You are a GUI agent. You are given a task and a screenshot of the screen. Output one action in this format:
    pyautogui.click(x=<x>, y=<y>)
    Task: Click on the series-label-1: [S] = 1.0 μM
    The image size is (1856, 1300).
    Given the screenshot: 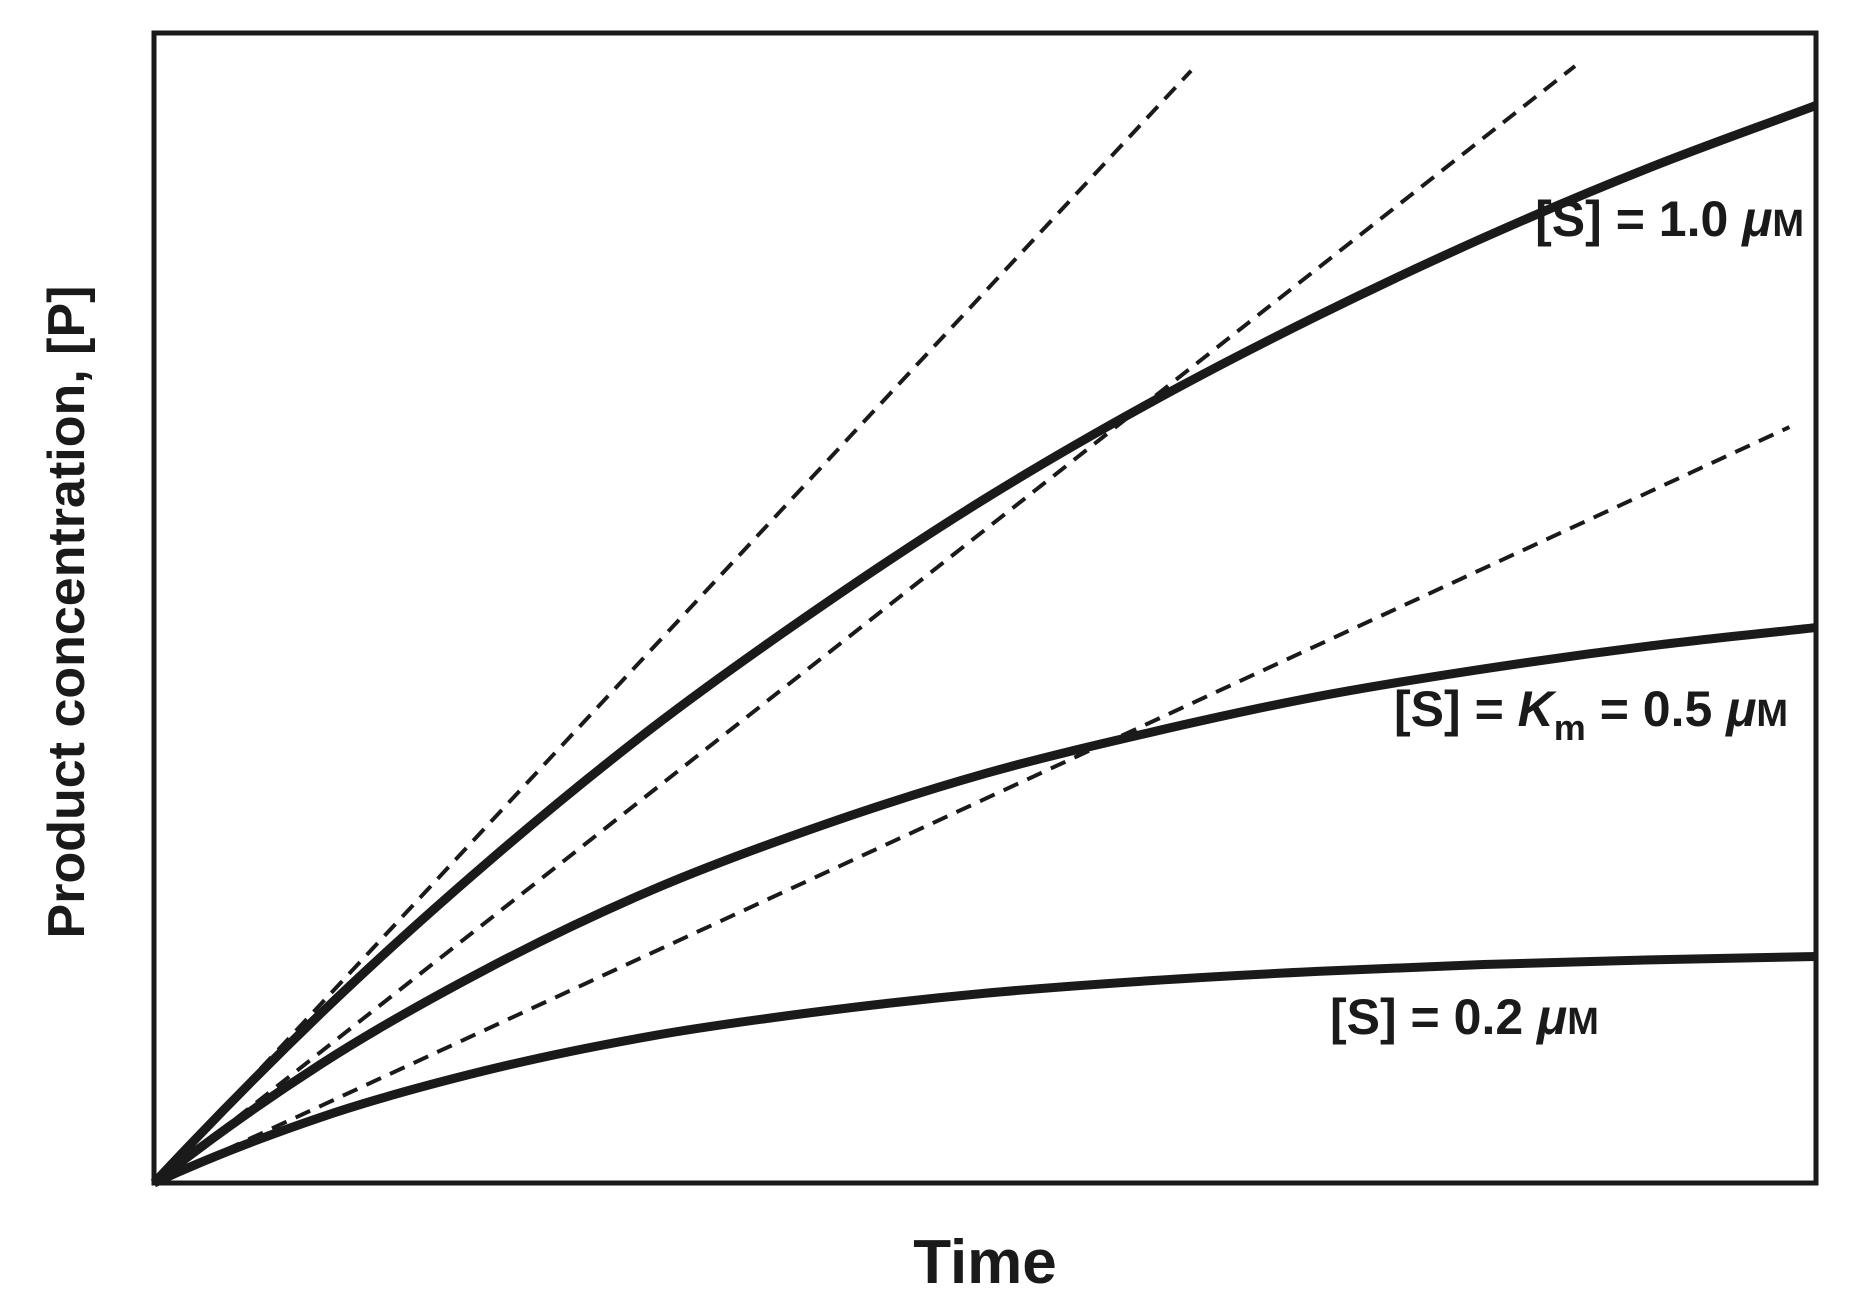 What is the action you would take?
    pyautogui.click(x=1669, y=219)
    